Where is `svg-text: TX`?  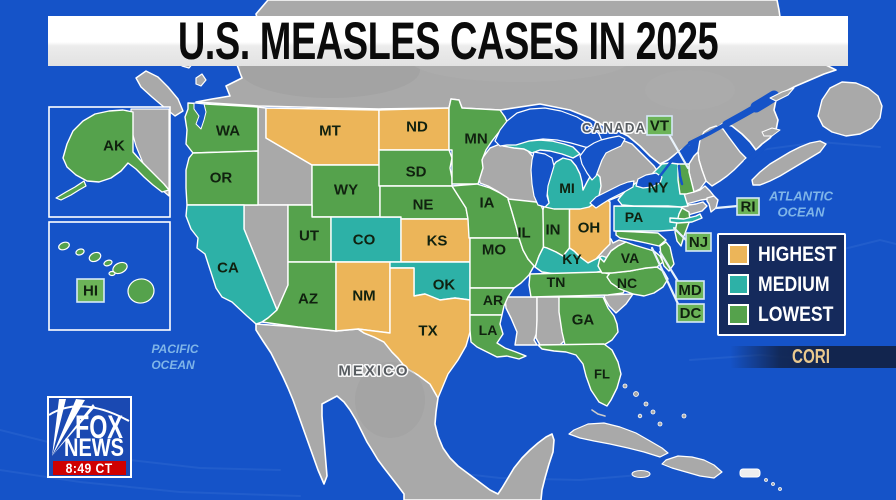 svg-text: TX is located at coordinates (427, 331).